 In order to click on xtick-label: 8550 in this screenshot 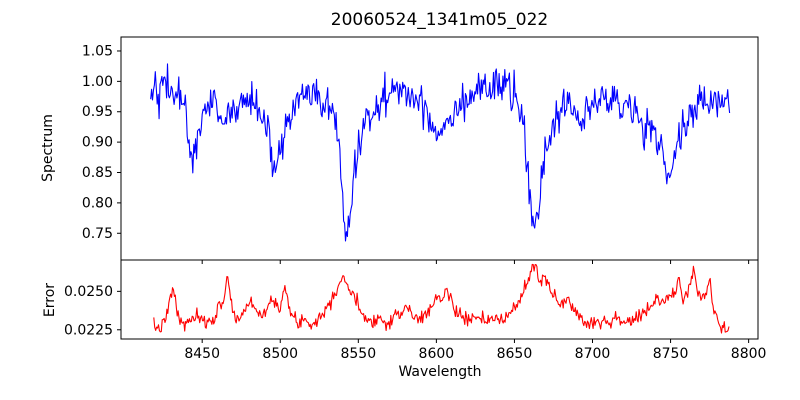, I will do `click(358, 354)`.